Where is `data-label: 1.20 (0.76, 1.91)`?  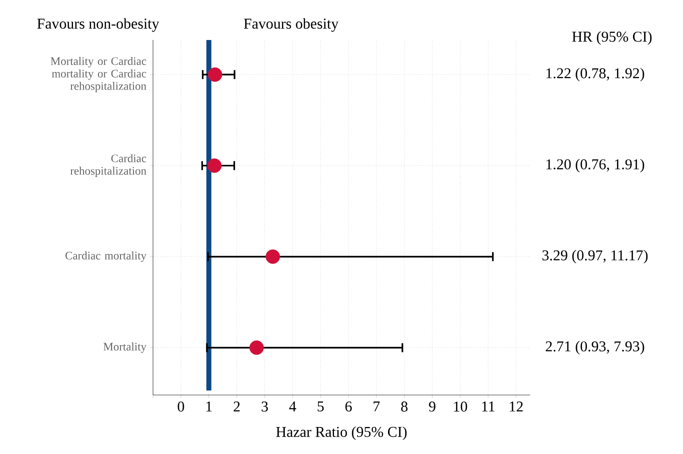
data-label: 1.20 (0.76, 1.91) is located at coordinates (595, 165).